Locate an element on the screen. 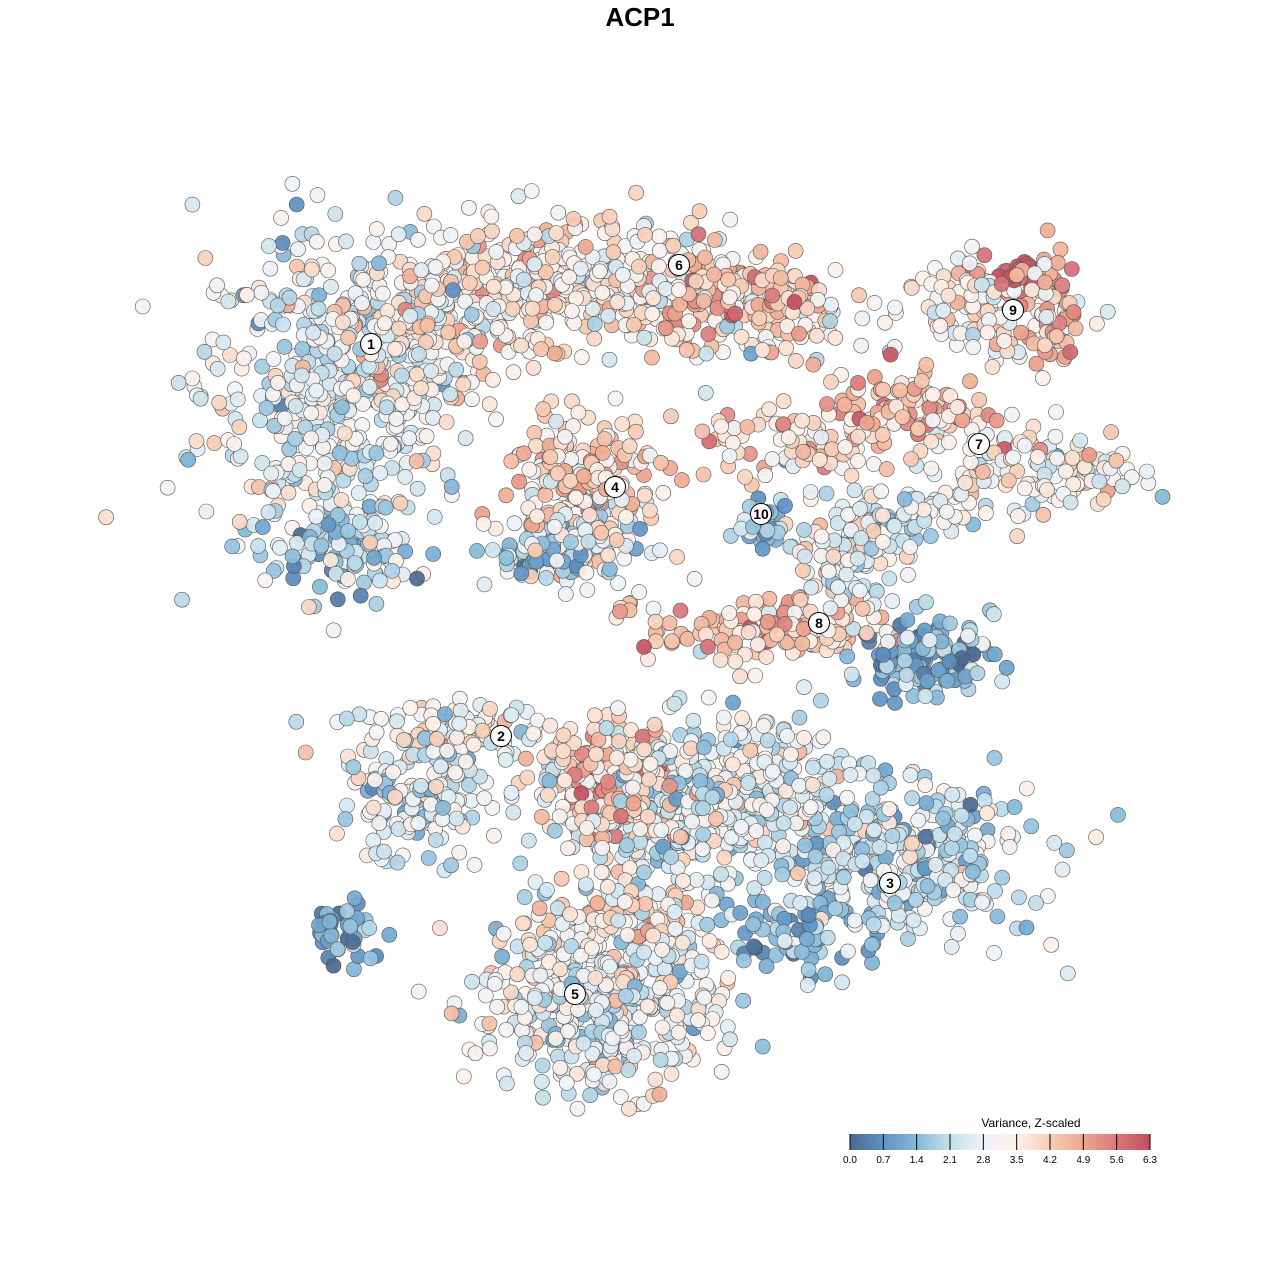 This screenshot has width=1280, height=1280. legend-tick-label: 0.0 is located at coordinates (850, 1160).